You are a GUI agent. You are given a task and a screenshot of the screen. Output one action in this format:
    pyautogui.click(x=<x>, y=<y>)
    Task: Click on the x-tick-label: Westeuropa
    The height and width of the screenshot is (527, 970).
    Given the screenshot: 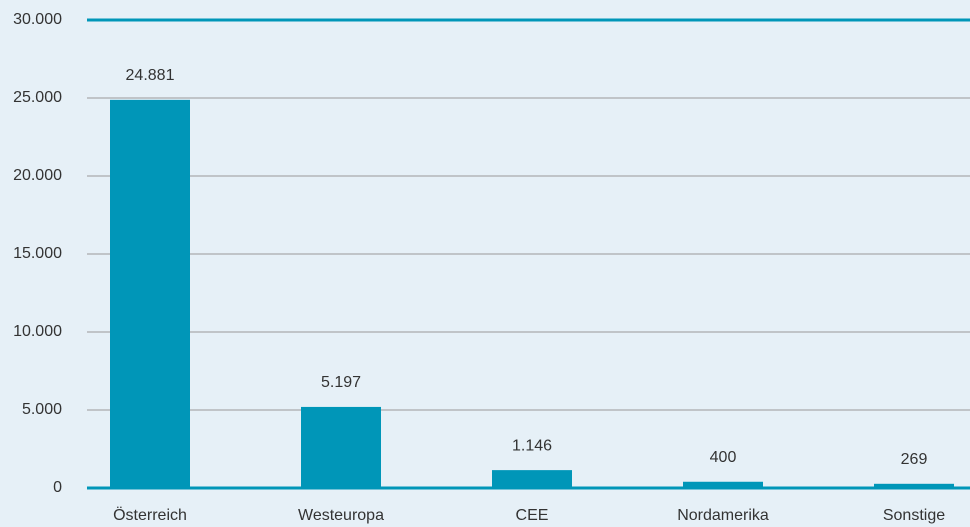 What is the action you would take?
    pyautogui.click(x=341, y=515)
    